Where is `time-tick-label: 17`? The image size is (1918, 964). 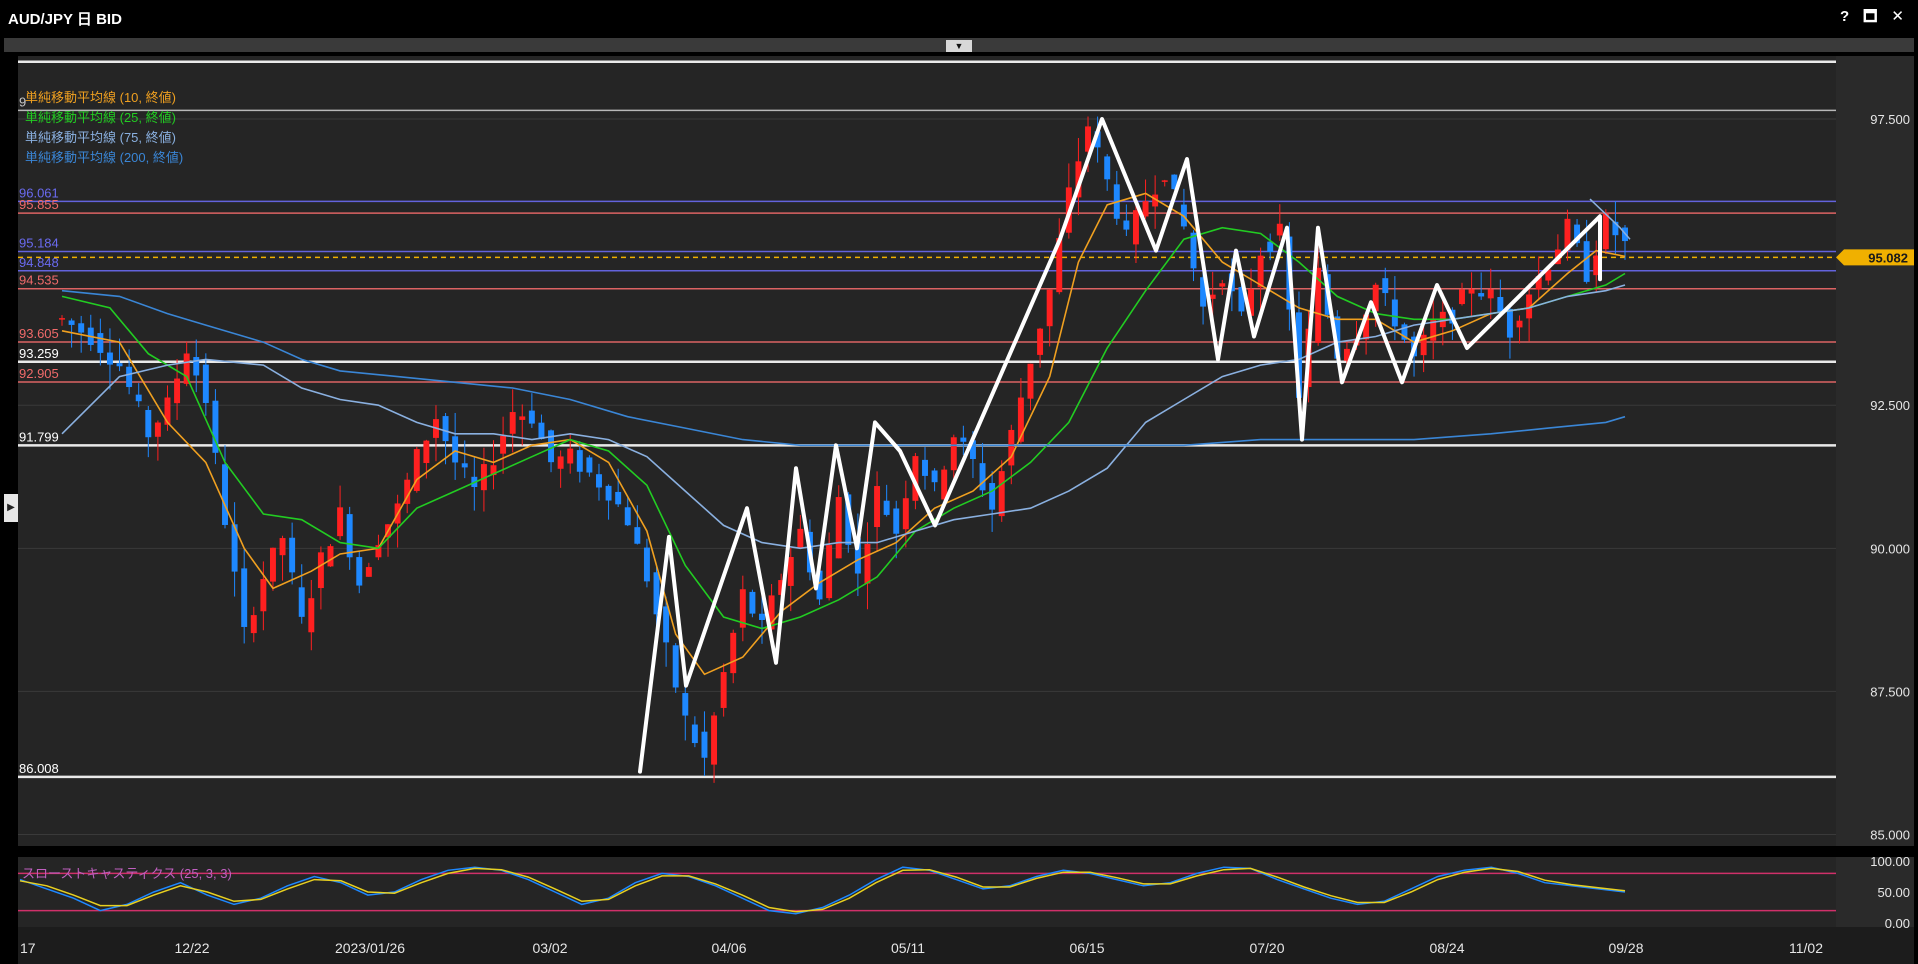 time-tick-label: 17 is located at coordinates (28, 948).